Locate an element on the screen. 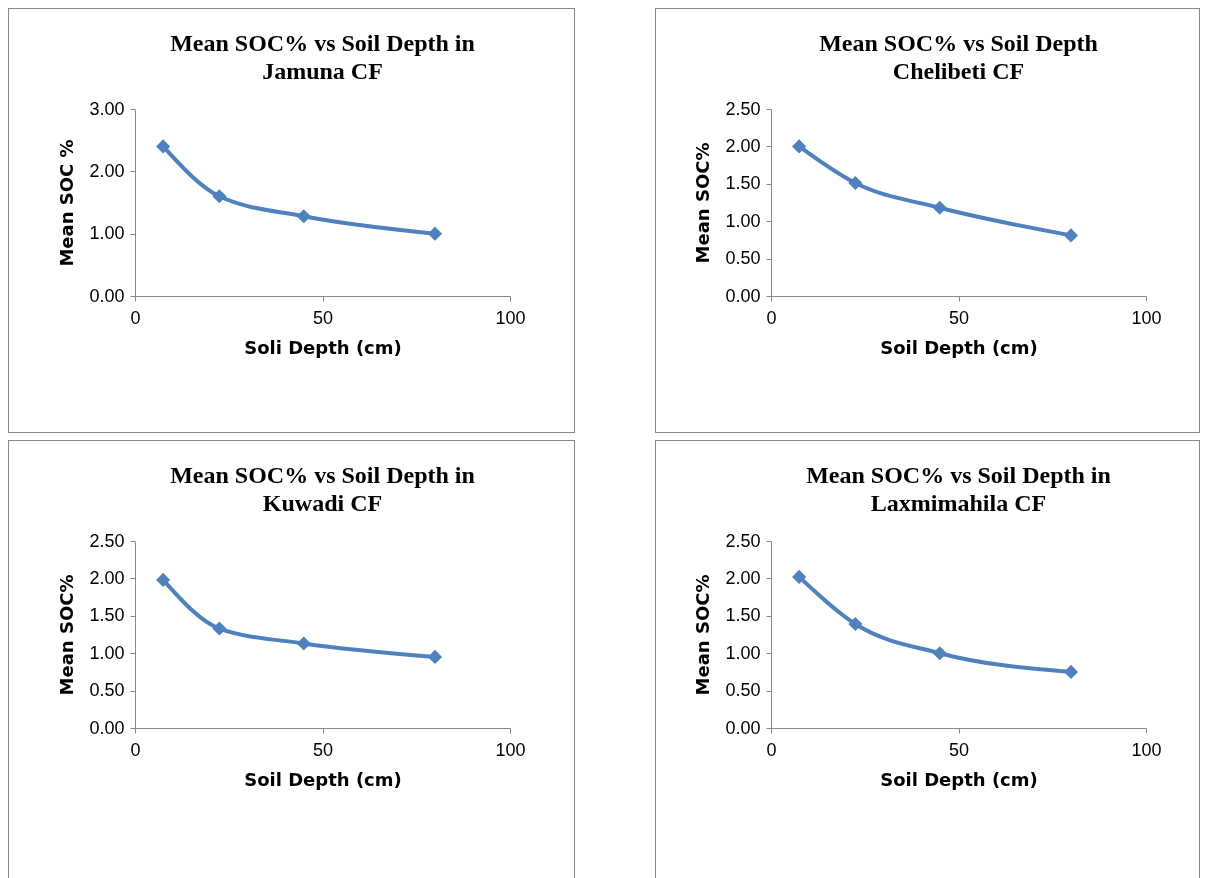 The image size is (1208, 878). y-tick-label: 3.00 is located at coordinates (106, 108).